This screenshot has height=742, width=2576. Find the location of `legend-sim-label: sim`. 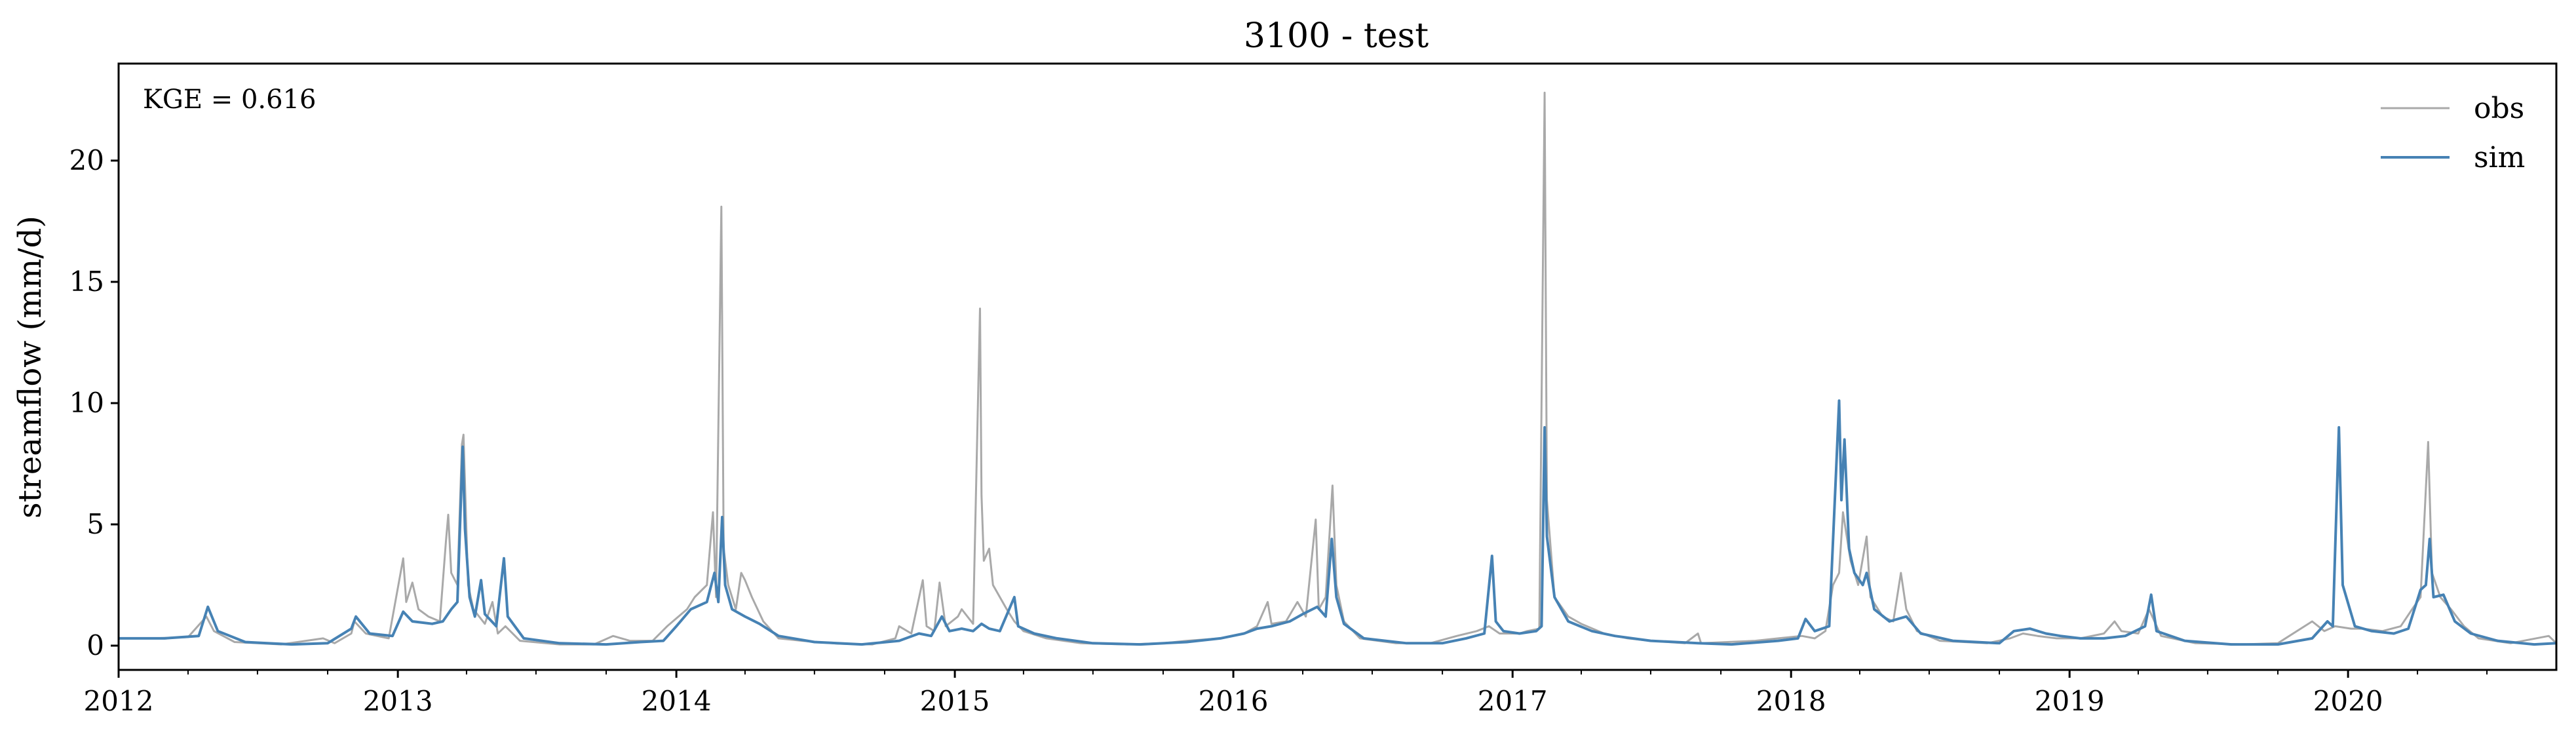

legend-sim-label: sim is located at coordinates (2499, 157).